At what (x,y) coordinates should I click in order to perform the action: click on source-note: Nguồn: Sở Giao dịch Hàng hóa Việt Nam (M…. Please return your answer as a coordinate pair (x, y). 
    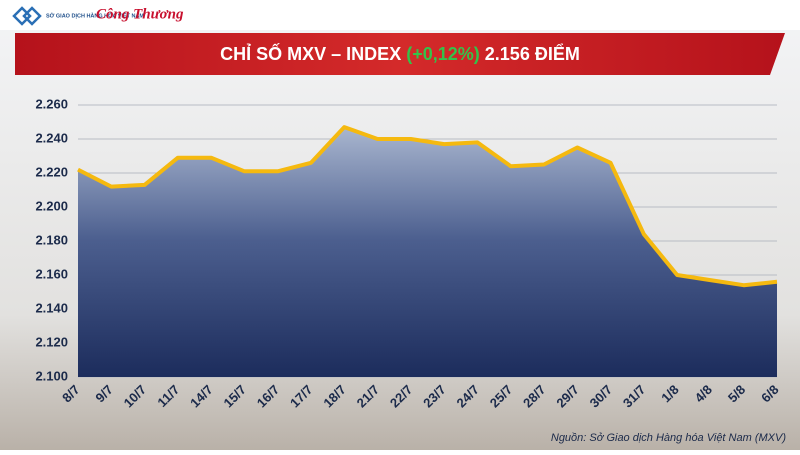
    Looking at the image, I should click on (668, 438).